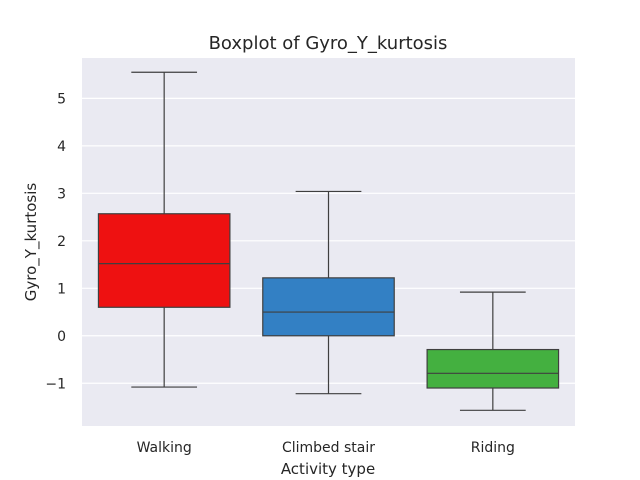 The image size is (640, 480). I want to click on y-tick-label: 3, so click(61, 194).